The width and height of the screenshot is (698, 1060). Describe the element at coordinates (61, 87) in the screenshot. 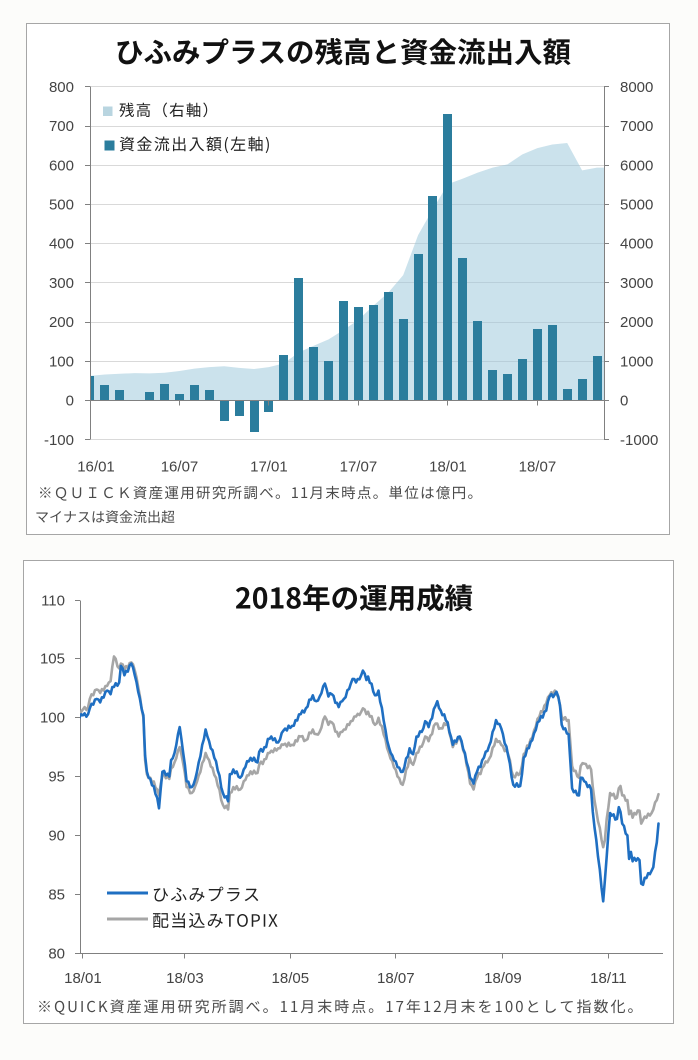

I see `svg-text: 800` at that location.